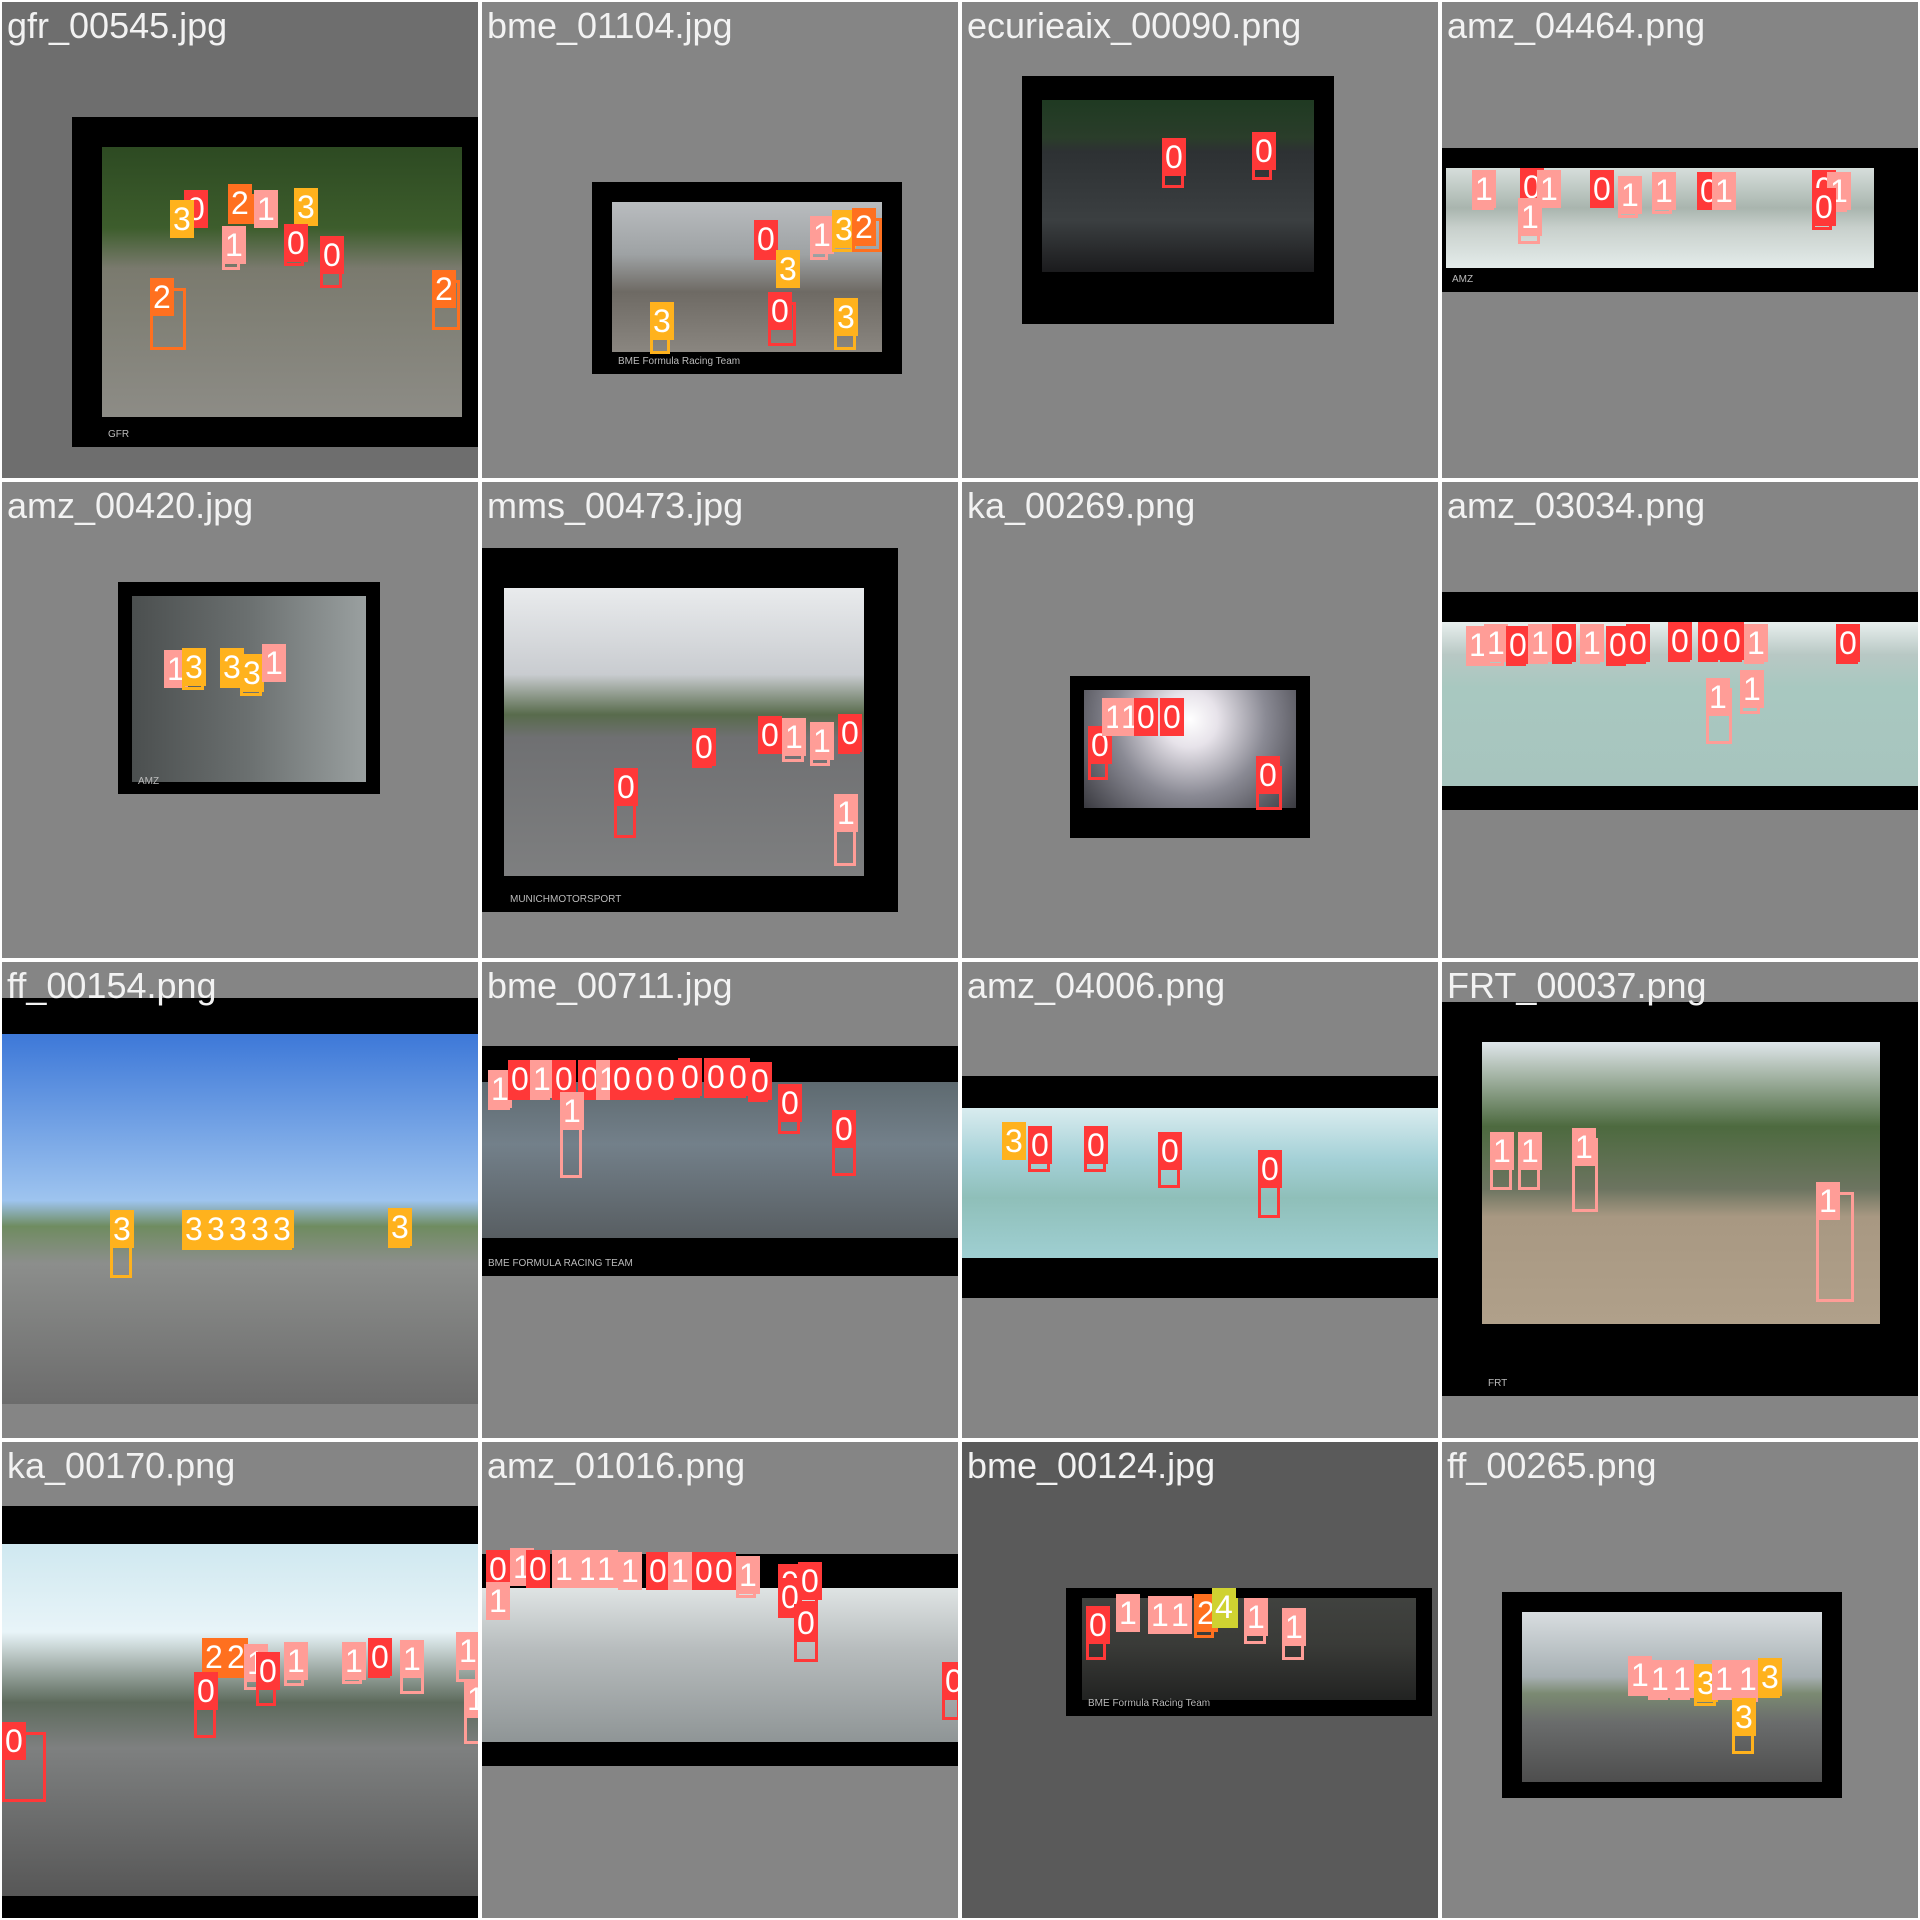 This screenshot has height=1920, width=1920. What do you see at coordinates (1200, 720) in the screenshot?
I see `mosaic-tile: 0 1 1 0 0 0 ka_00269.png` at bounding box center [1200, 720].